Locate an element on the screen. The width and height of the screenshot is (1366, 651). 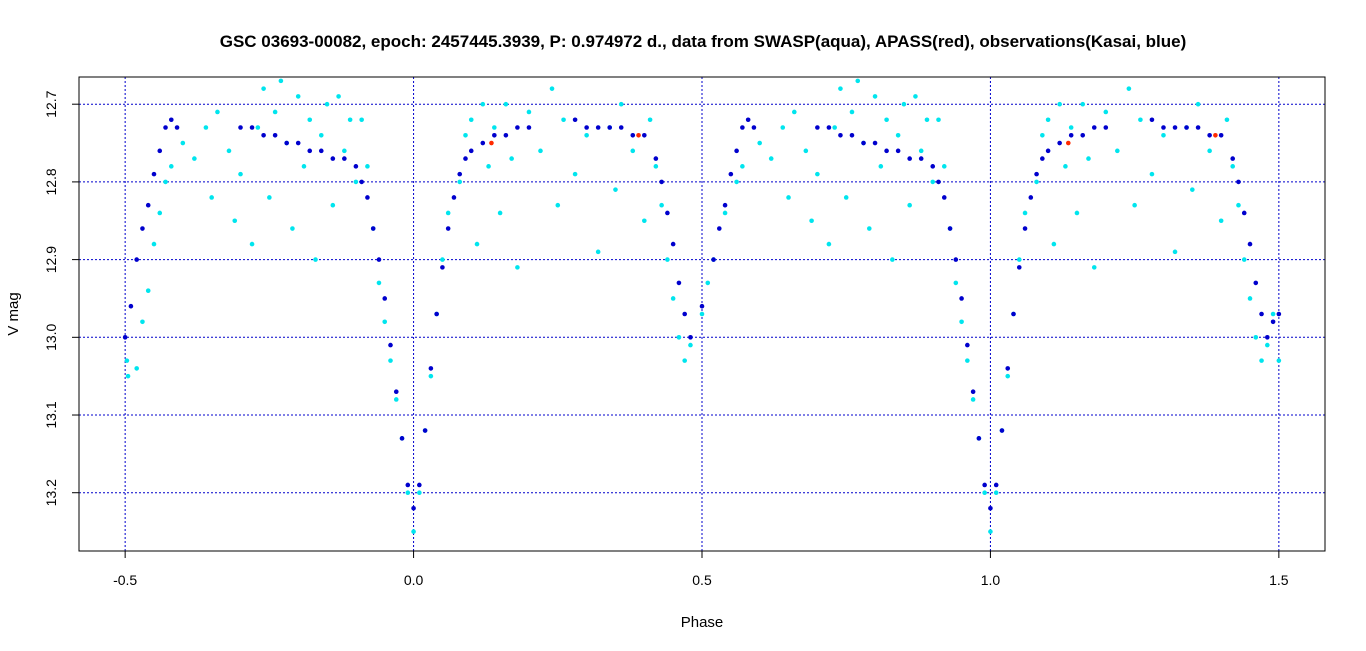
y-tick-label: 13.0 is located at coordinates (51, 336).